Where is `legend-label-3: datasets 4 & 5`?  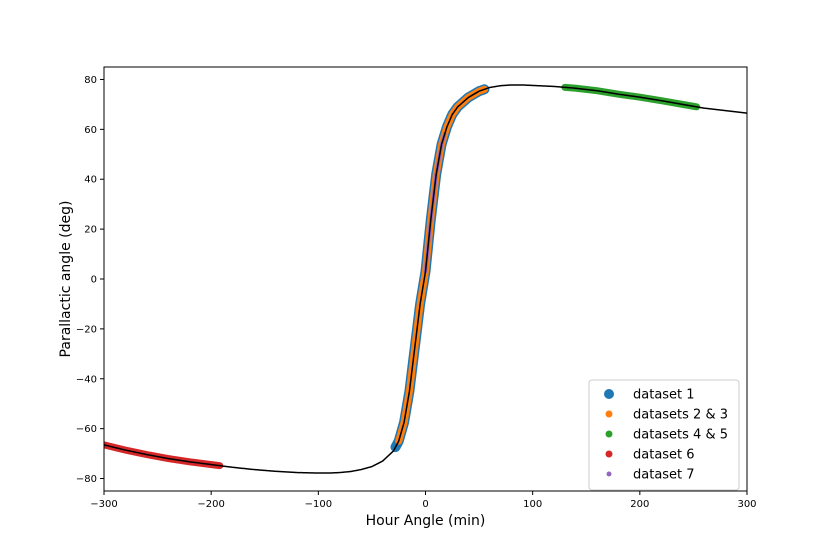 legend-label-3: datasets 4 & 5 is located at coordinates (680, 435).